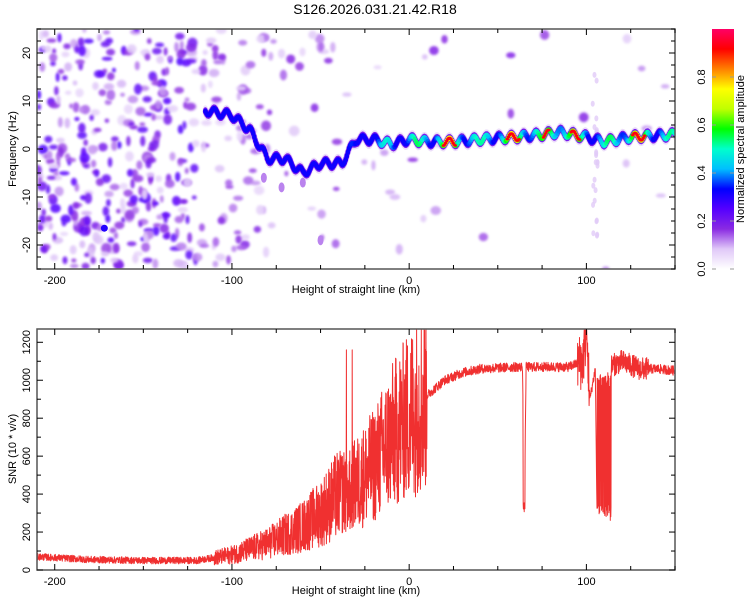 The image size is (750, 600). What do you see at coordinates (586, 281) in the screenshot?
I see `x-tick-label: 100` at bounding box center [586, 281].